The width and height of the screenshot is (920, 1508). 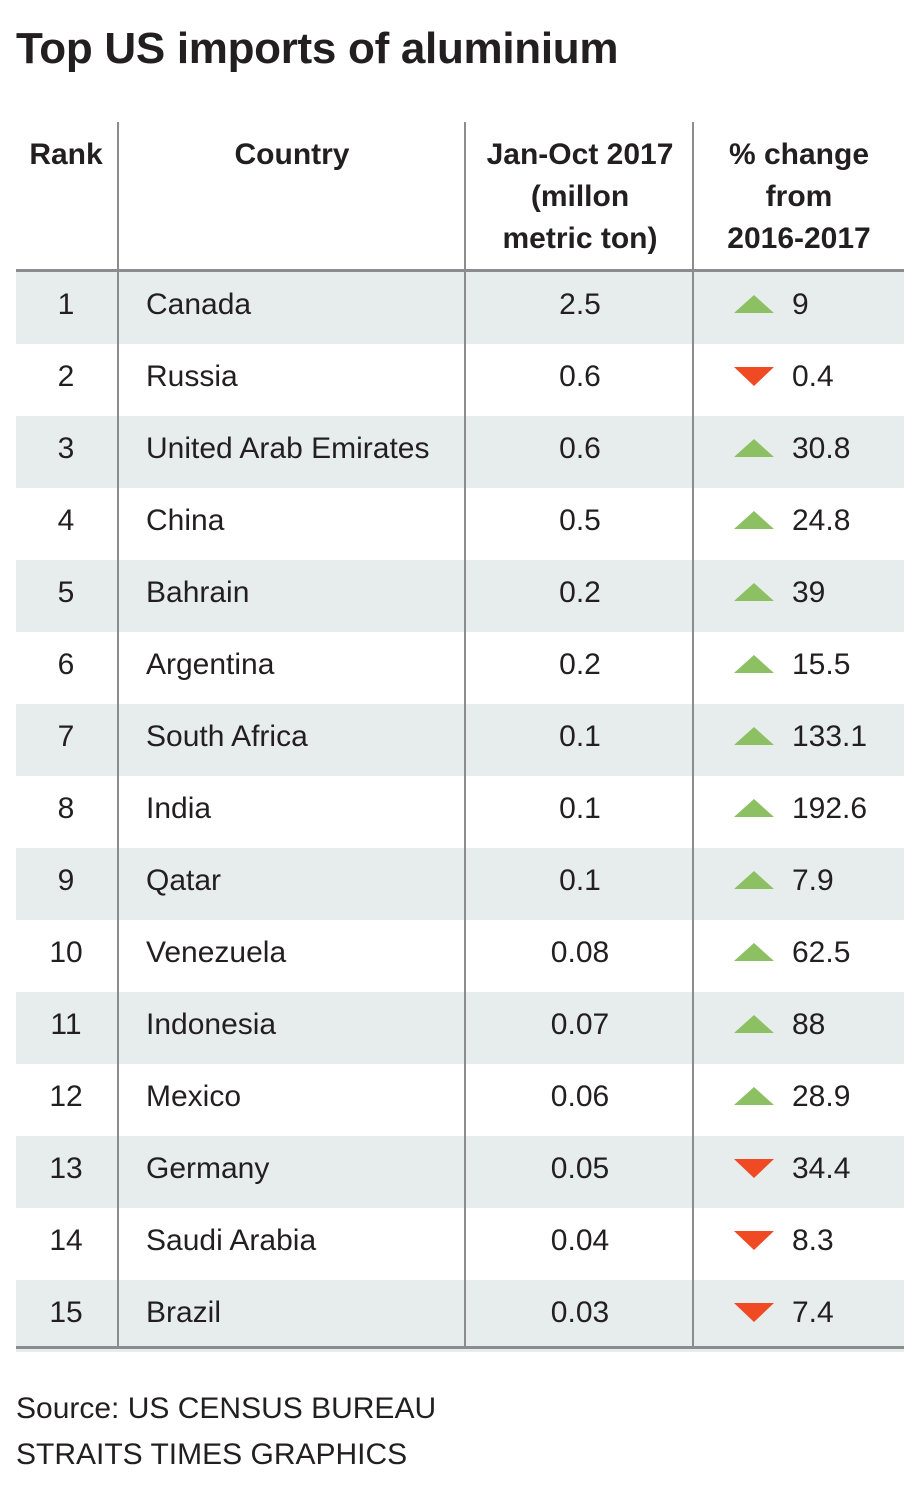 I want to click on imports-cell: 0.6, so click(x=580, y=448).